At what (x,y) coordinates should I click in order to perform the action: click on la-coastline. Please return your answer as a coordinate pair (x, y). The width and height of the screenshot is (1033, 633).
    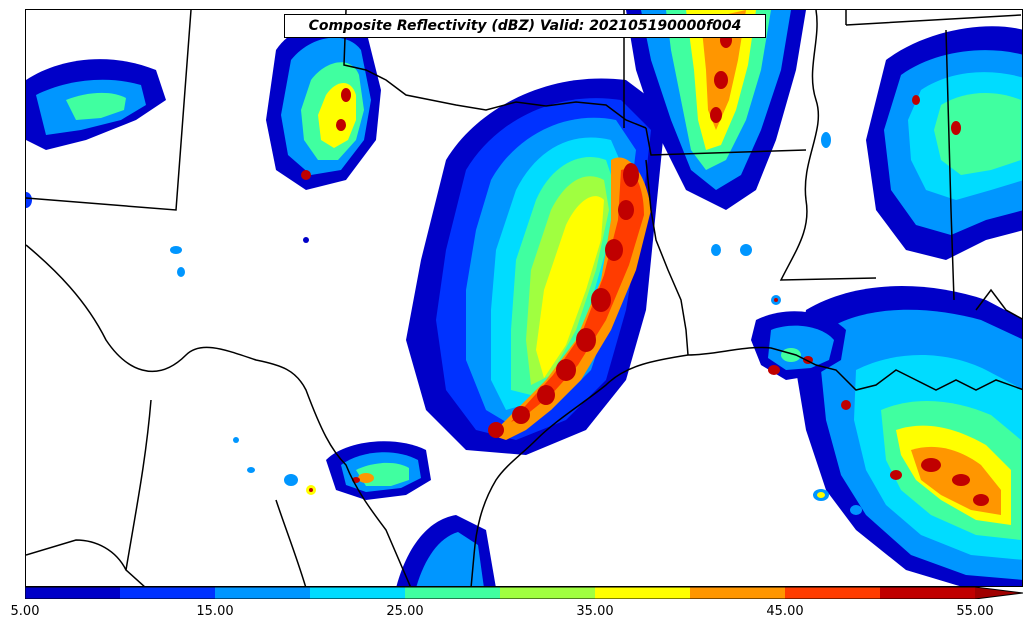
    Looking at the image, I should click on (854, 368).